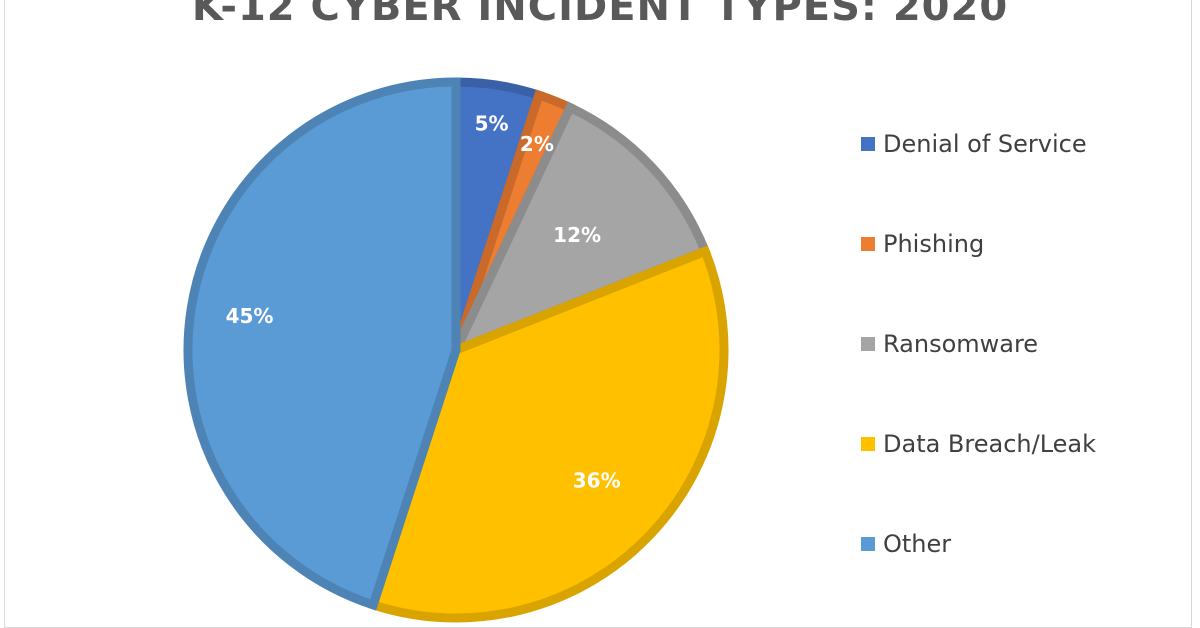  I want to click on legend-item-ransomware: Ransomware, so click(1021, 375).